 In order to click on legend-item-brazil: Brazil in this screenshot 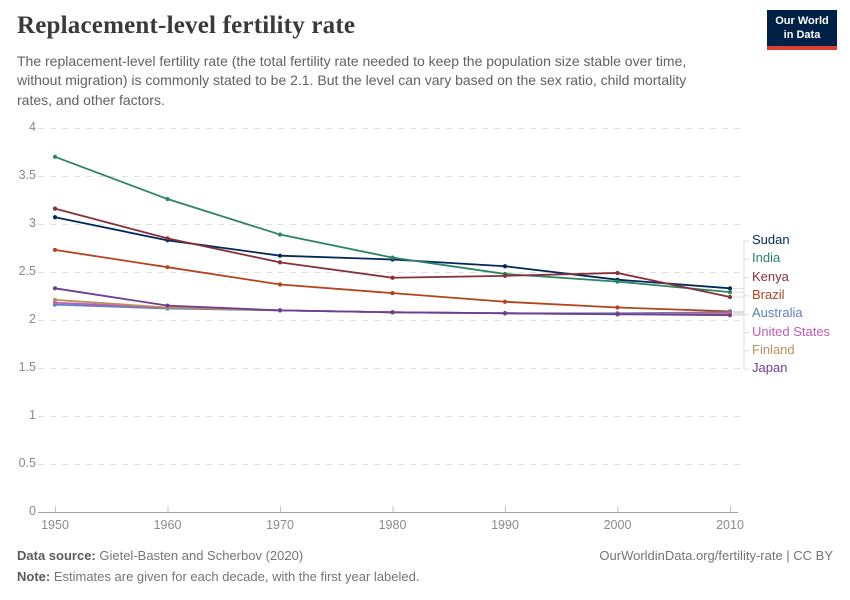, I will do `click(768, 294)`.